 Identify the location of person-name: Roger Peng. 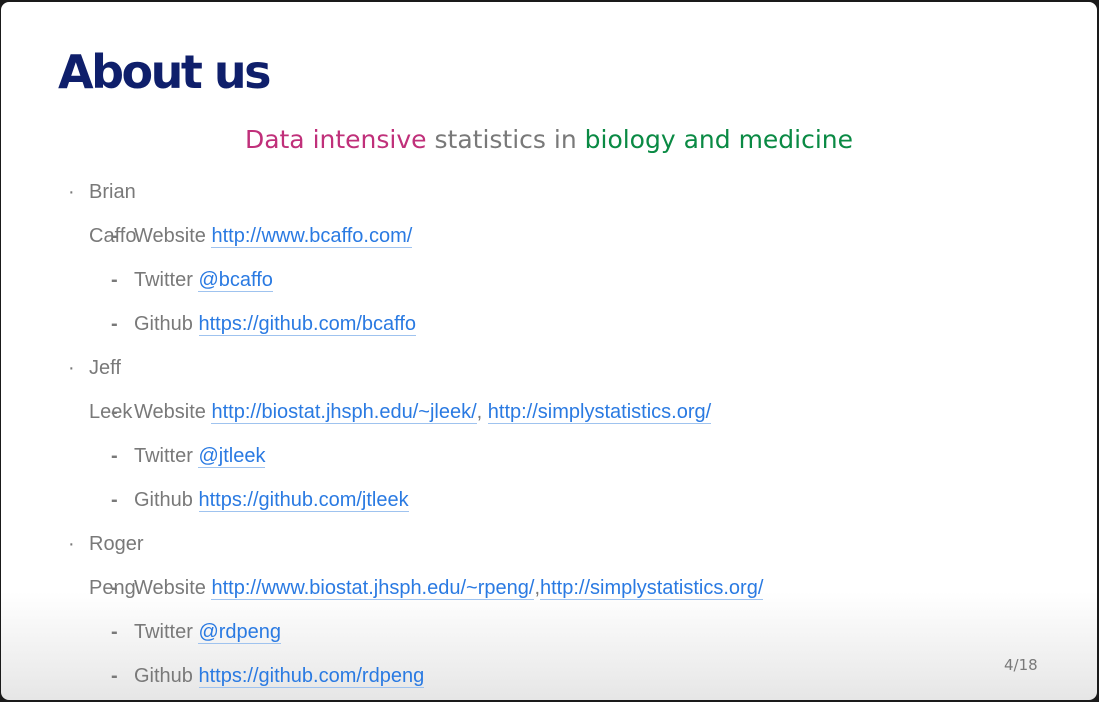
(116, 566).